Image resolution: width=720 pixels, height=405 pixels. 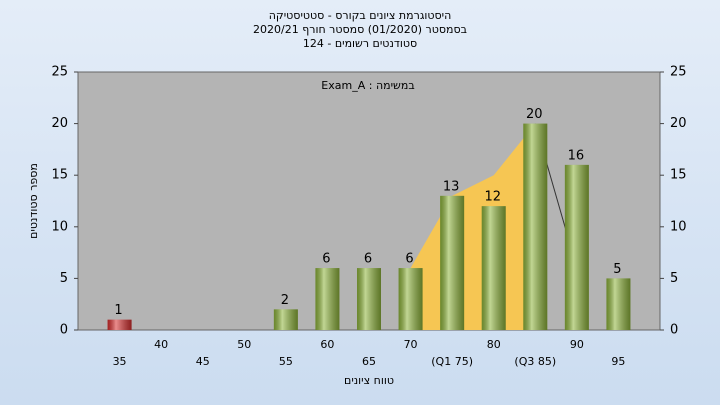 What do you see at coordinates (411, 344) in the screenshot?
I see `x-tick-label: 70` at bounding box center [411, 344].